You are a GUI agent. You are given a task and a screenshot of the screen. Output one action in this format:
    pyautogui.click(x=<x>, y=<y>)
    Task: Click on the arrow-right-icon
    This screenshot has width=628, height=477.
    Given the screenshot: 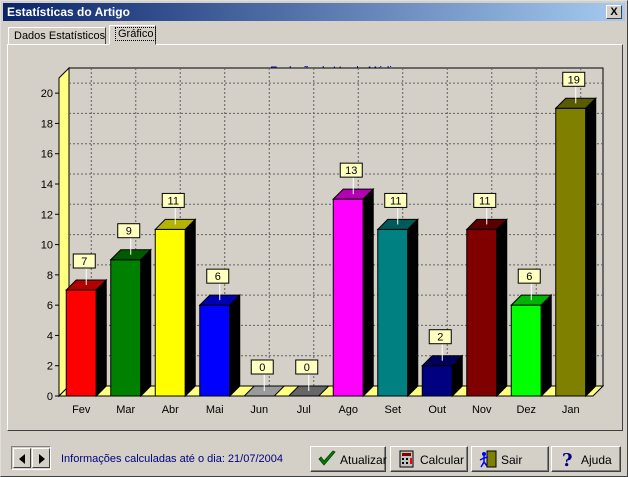 What is the action you would take?
    pyautogui.click(x=42, y=459)
    